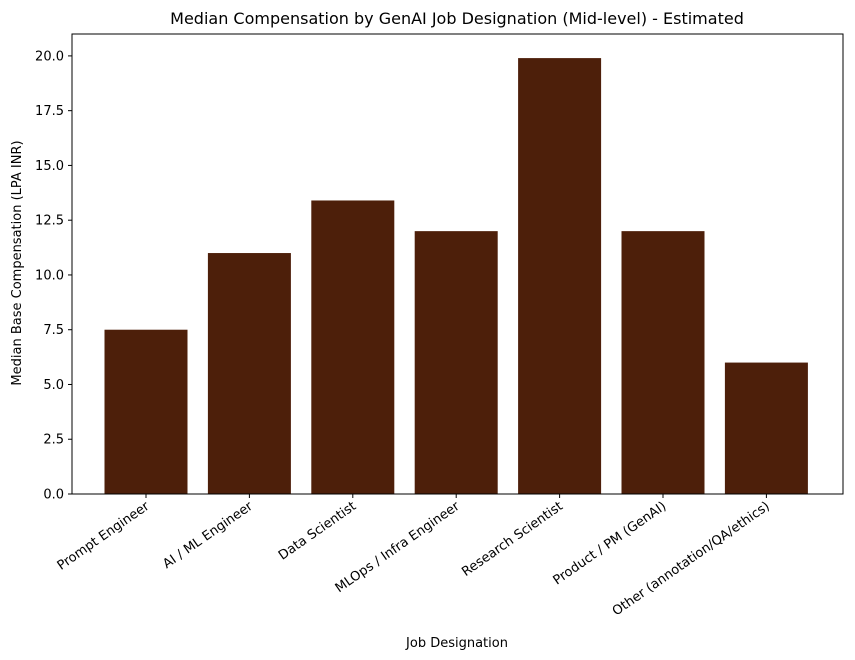 This screenshot has height=660, width=855. What do you see at coordinates (49, 221) in the screenshot?
I see `y-tick-label: 12.5` at bounding box center [49, 221].